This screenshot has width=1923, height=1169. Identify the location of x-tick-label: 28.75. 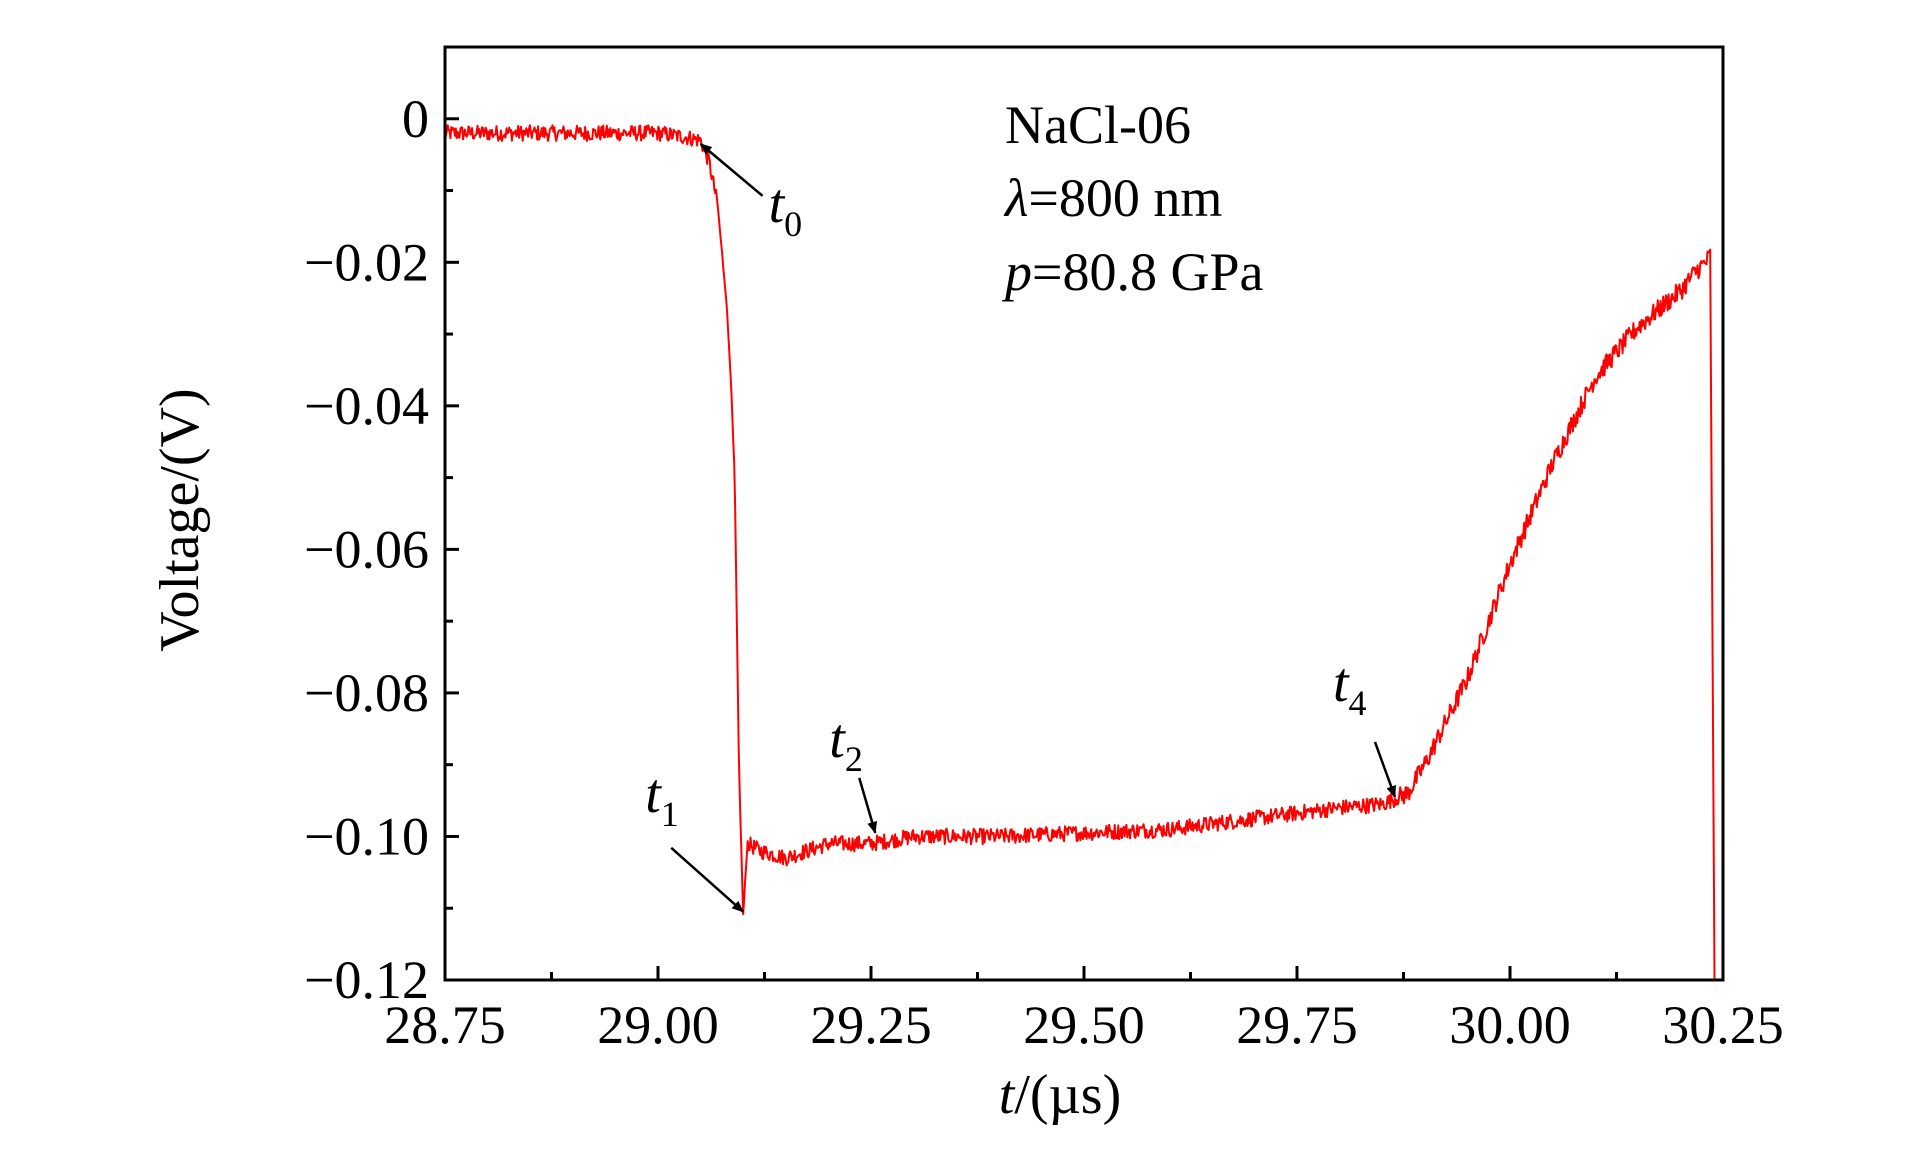
(445, 1025).